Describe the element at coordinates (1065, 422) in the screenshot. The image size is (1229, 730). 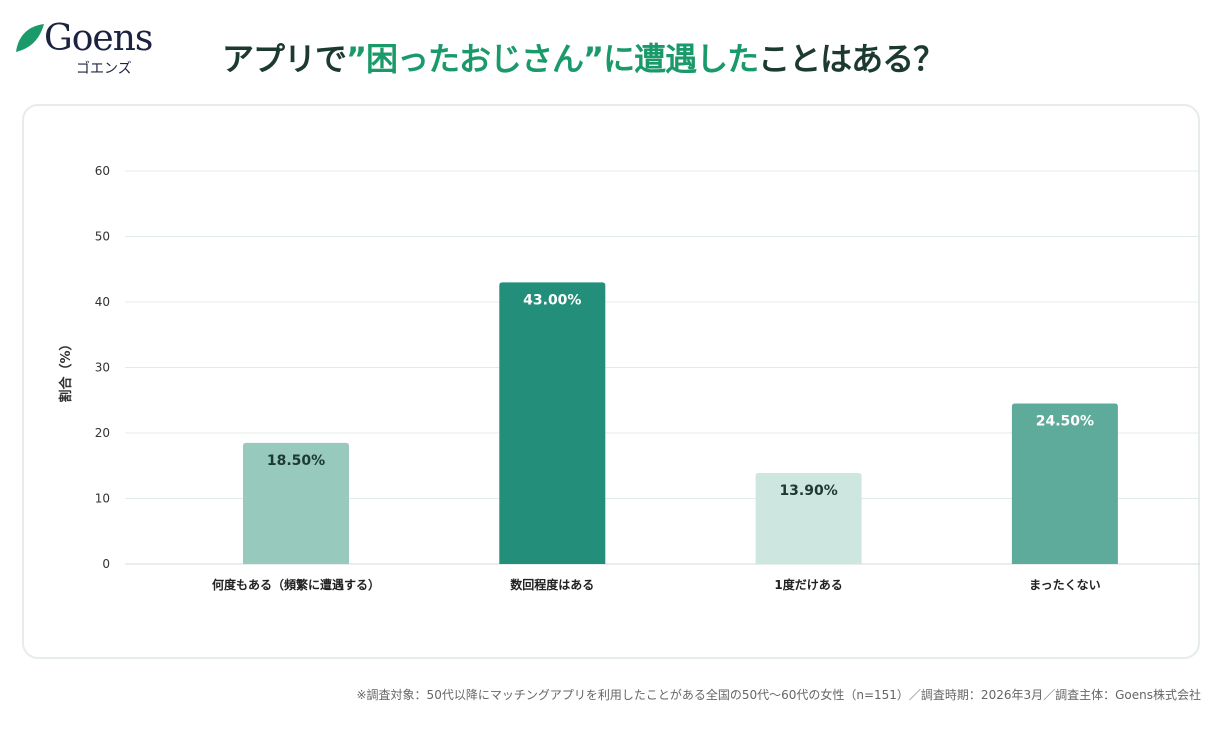
I see `data-label: 24.50%` at that location.